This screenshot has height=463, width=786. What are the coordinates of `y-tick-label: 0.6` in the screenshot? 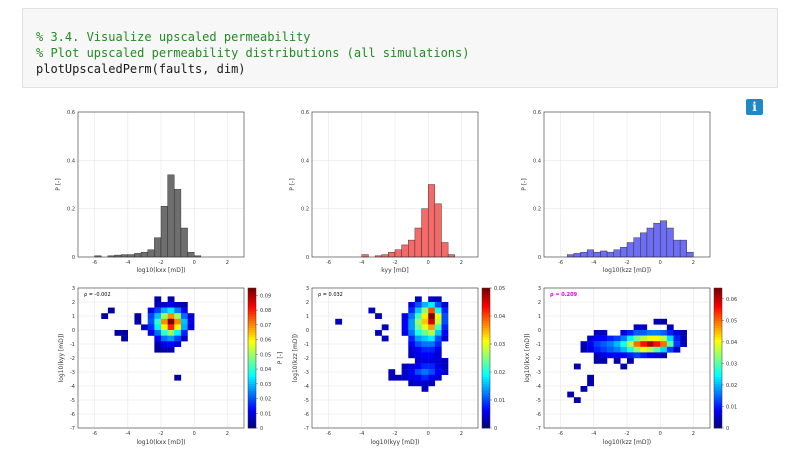 It's located at (71, 113).